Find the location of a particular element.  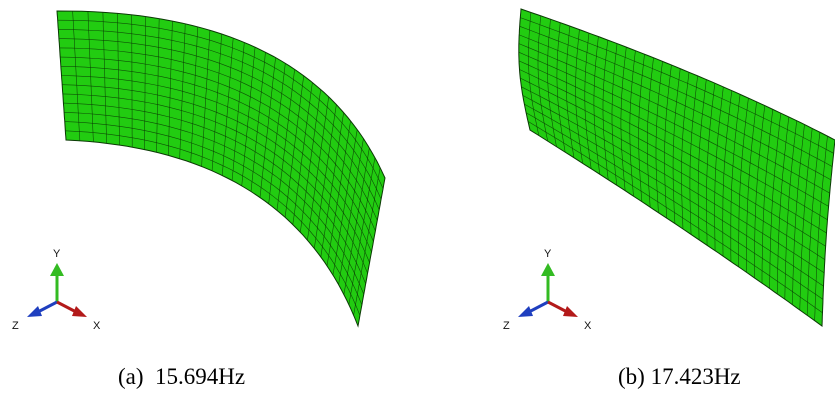

coordinate-triad-b: Y Z X is located at coordinates (547, 290).